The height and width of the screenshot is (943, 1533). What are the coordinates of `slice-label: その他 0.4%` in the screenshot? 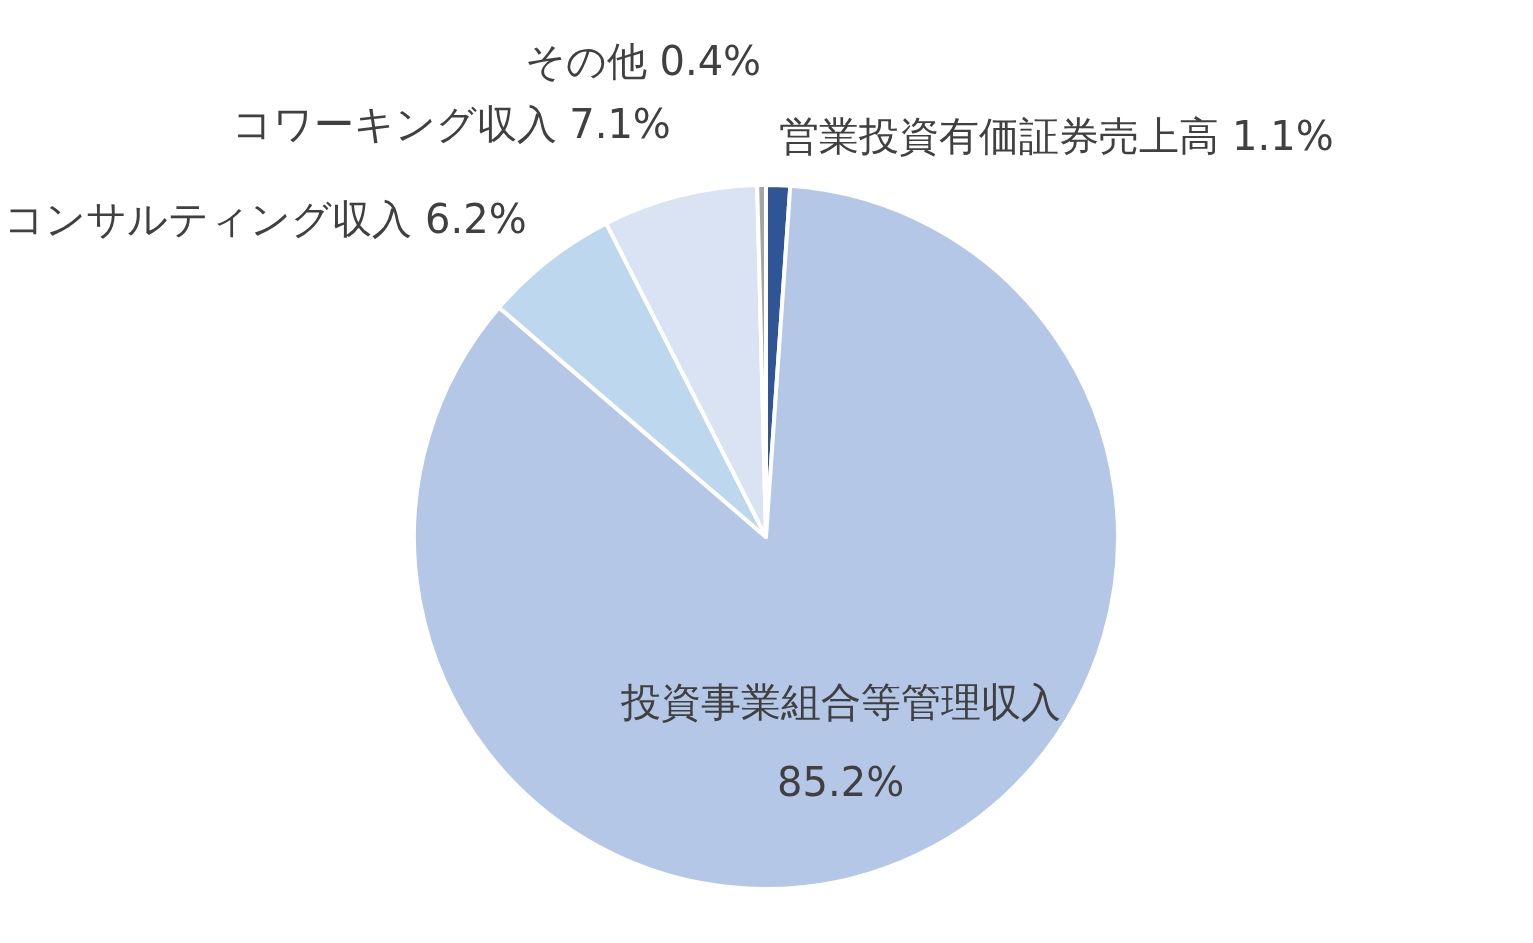 It's located at (643, 61).